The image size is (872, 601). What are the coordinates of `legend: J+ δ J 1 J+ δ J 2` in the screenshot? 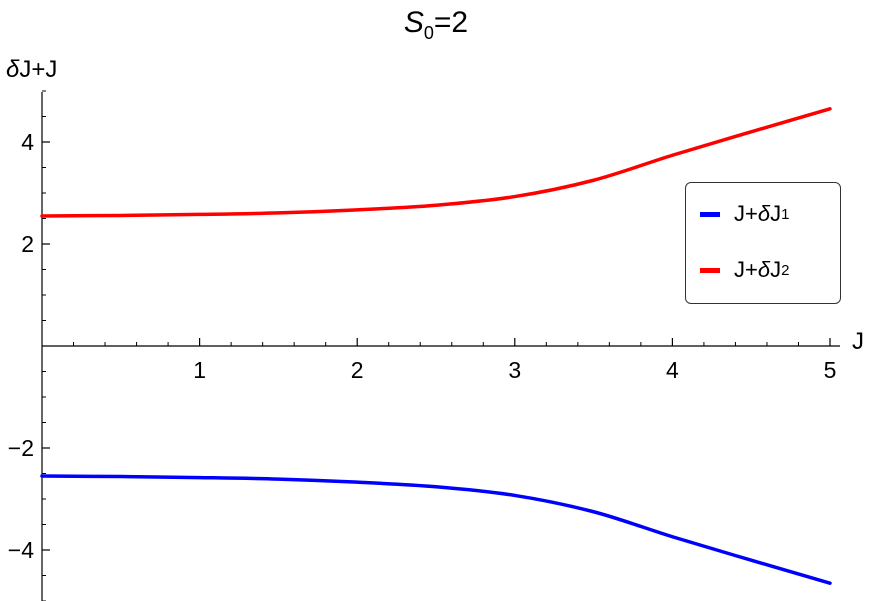 It's located at (763, 243).